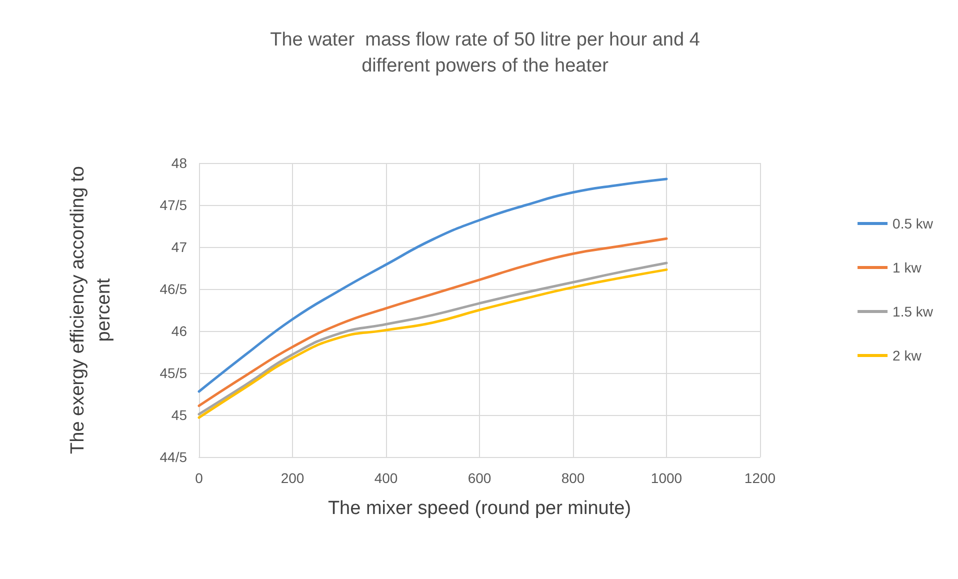  Describe the element at coordinates (292, 478) in the screenshot. I see `x-tick-label: 200` at that location.